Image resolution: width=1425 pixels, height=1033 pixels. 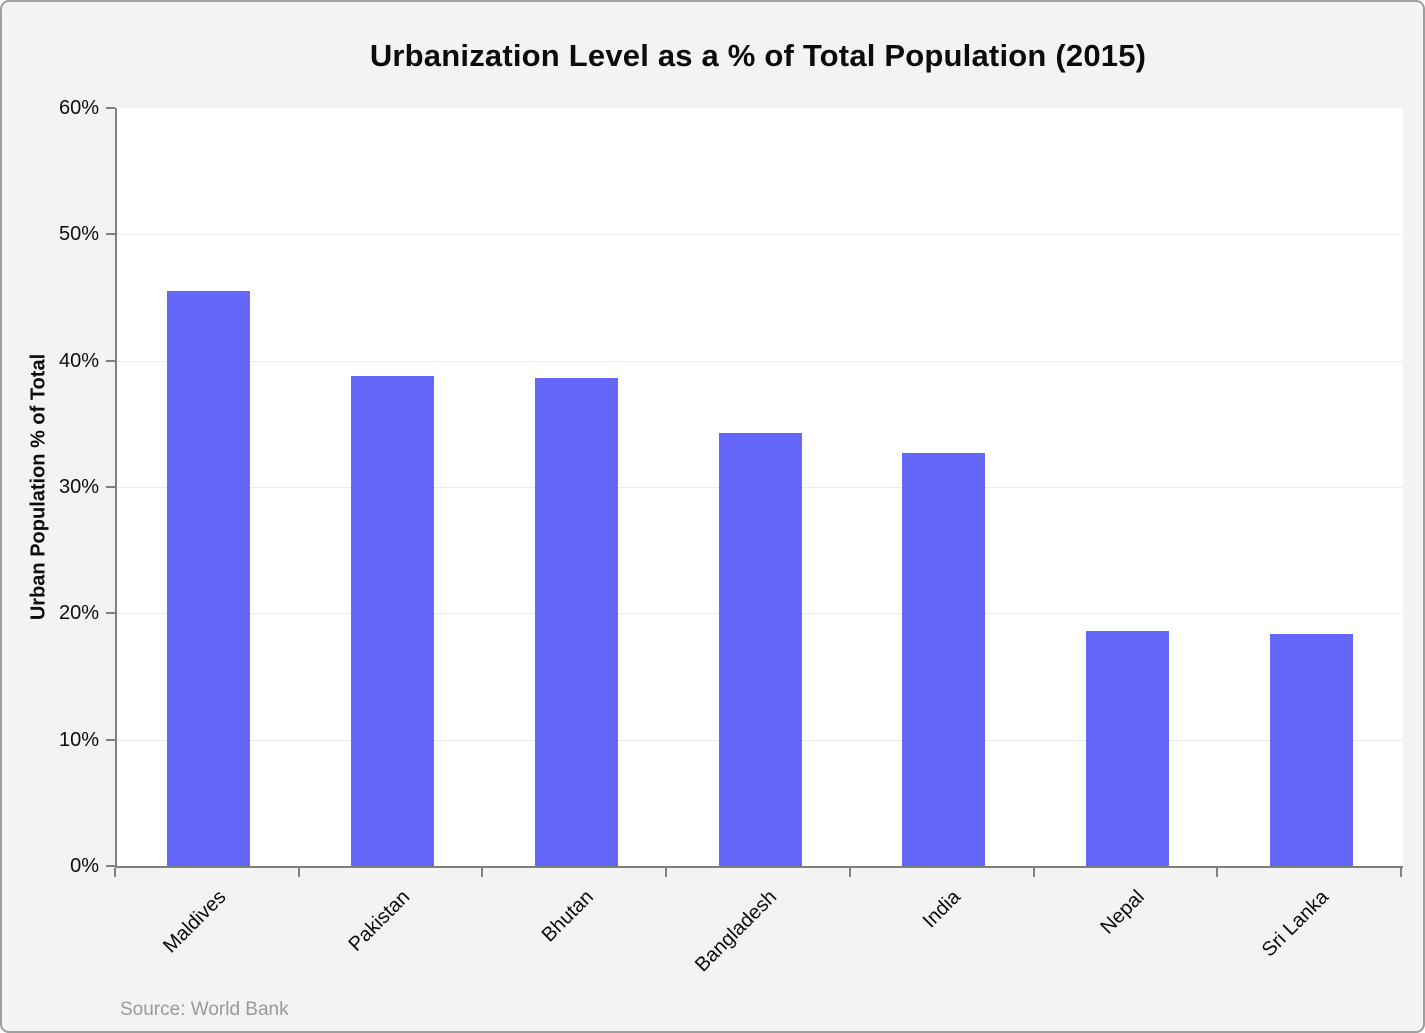 I want to click on bar-maldives, so click(x=209, y=578).